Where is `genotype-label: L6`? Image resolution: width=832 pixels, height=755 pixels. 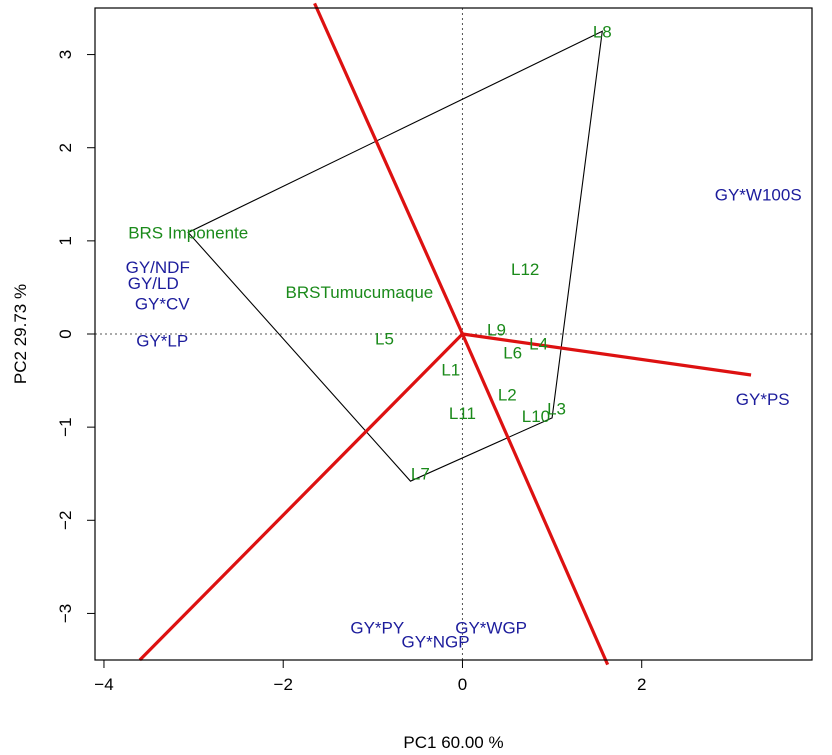 genotype-label: L6 is located at coordinates (512, 353).